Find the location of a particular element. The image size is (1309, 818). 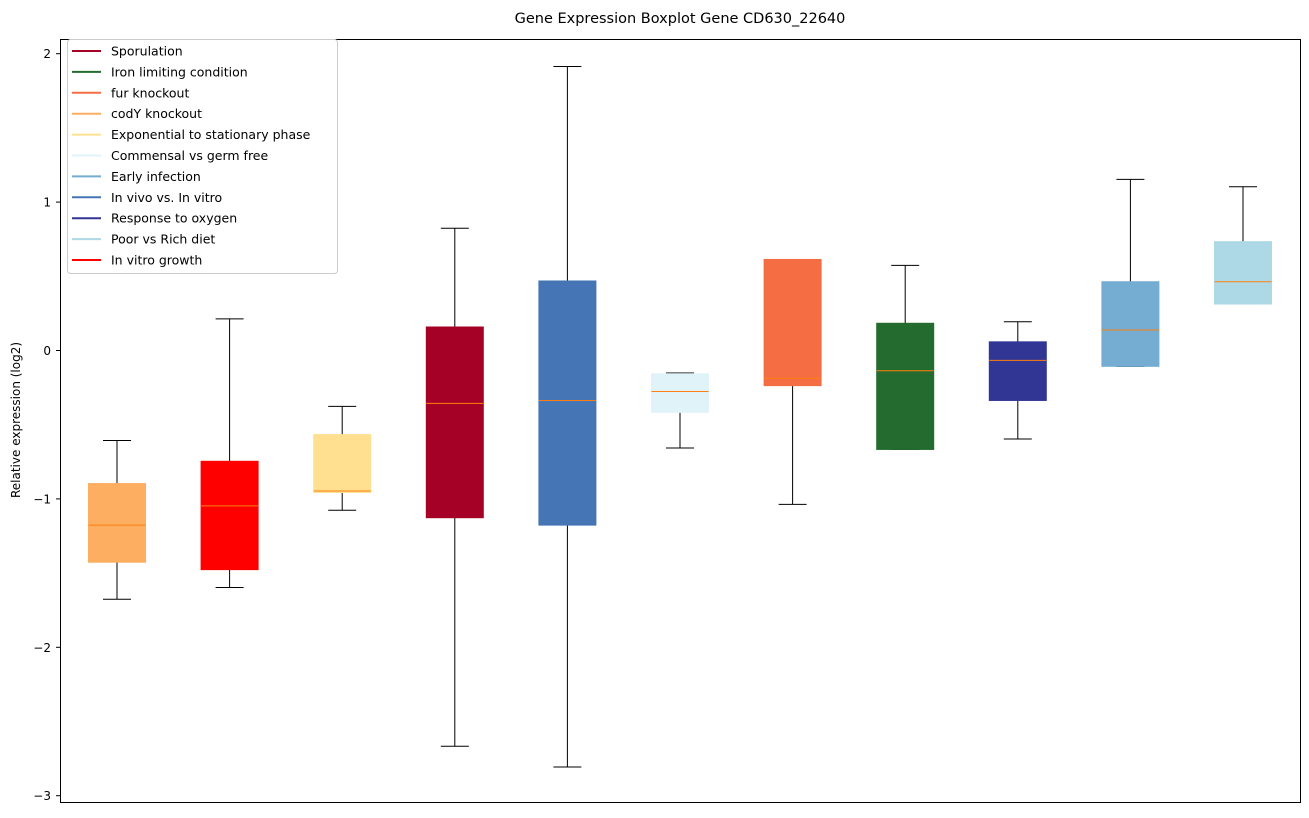

box-poor-vs-rich-diet is located at coordinates (1243, 245).